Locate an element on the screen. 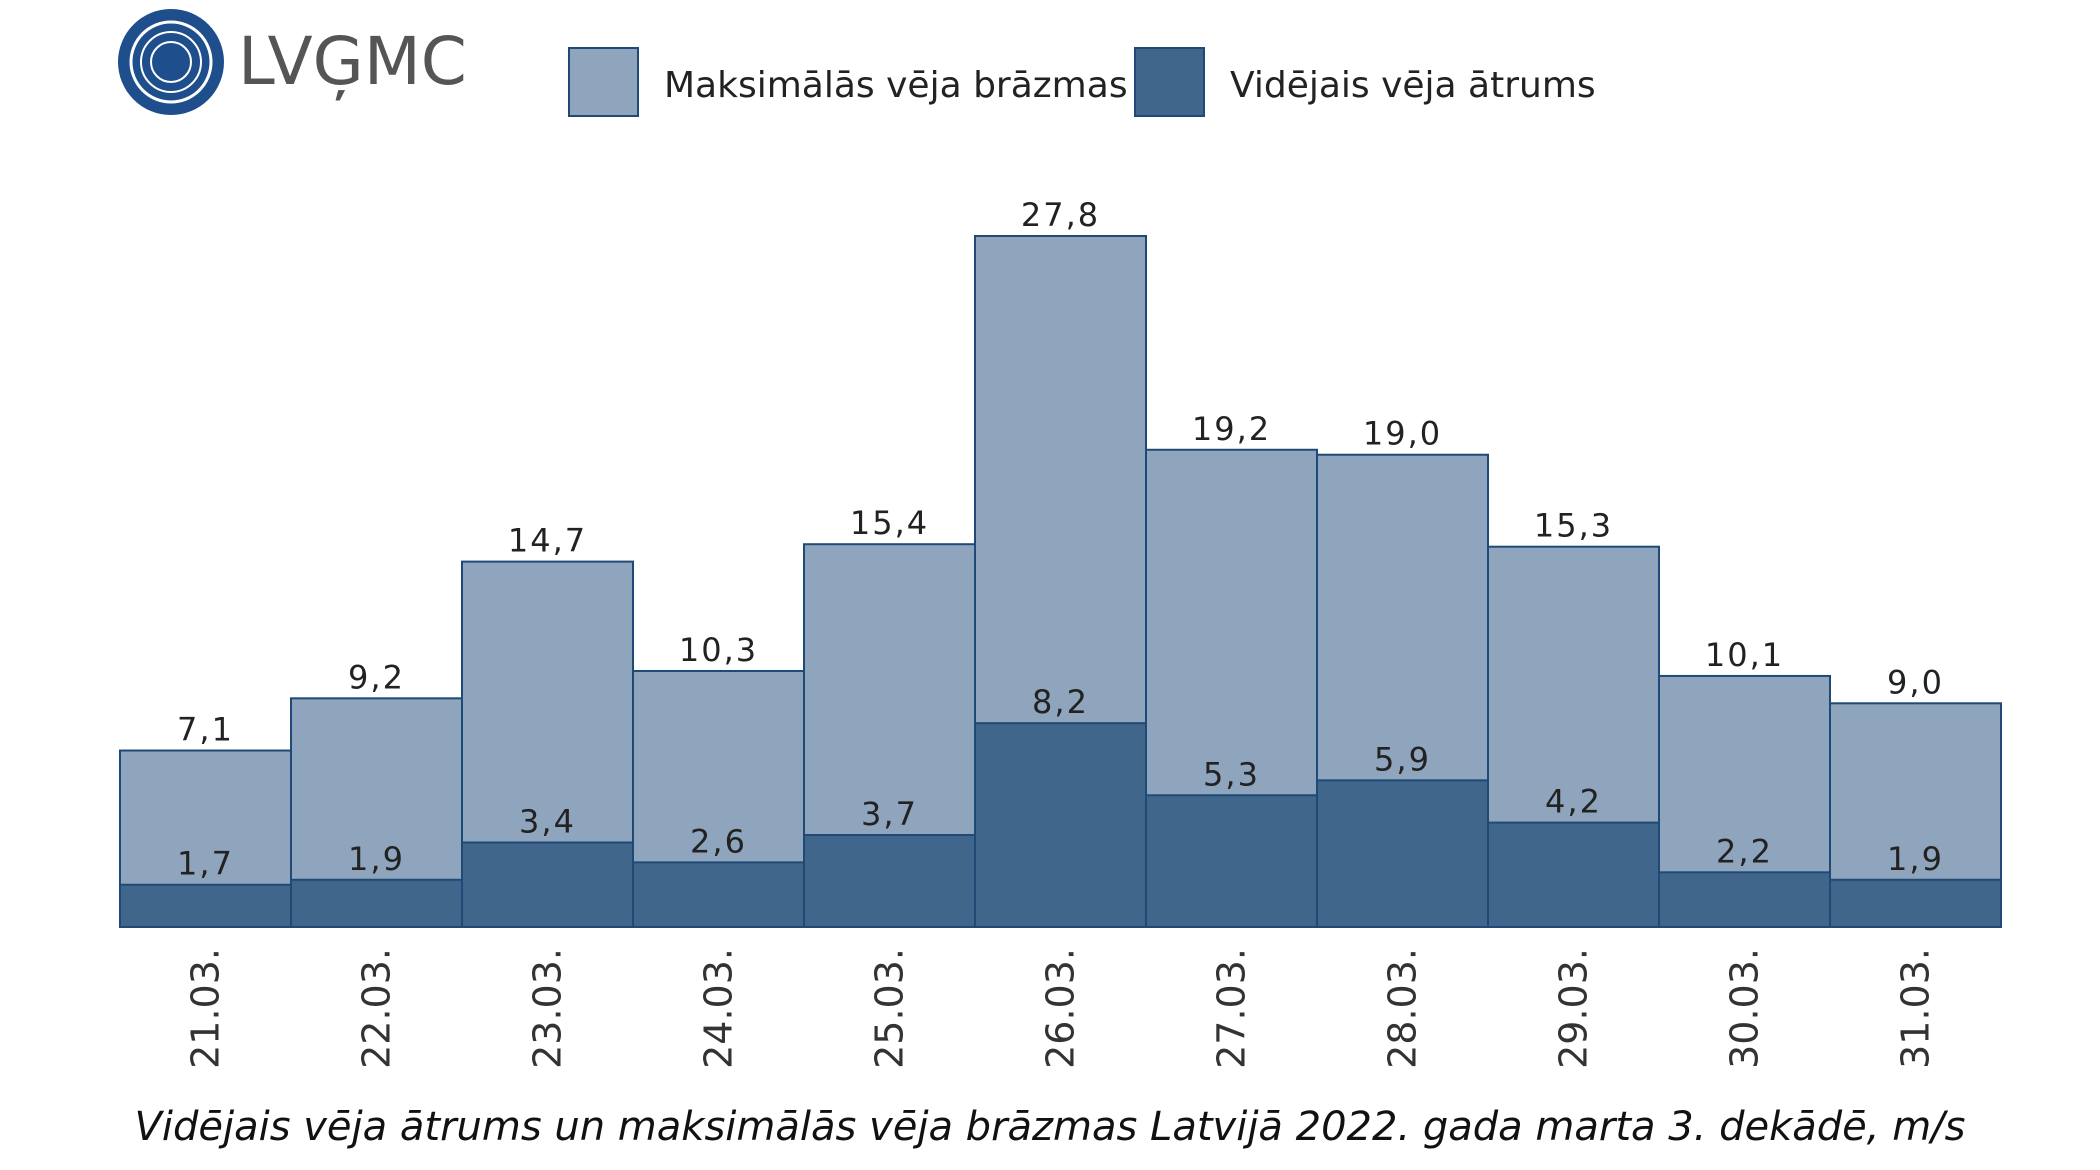 This screenshot has width=2100, height=1170. value-label: 3,7 is located at coordinates (889, 814).